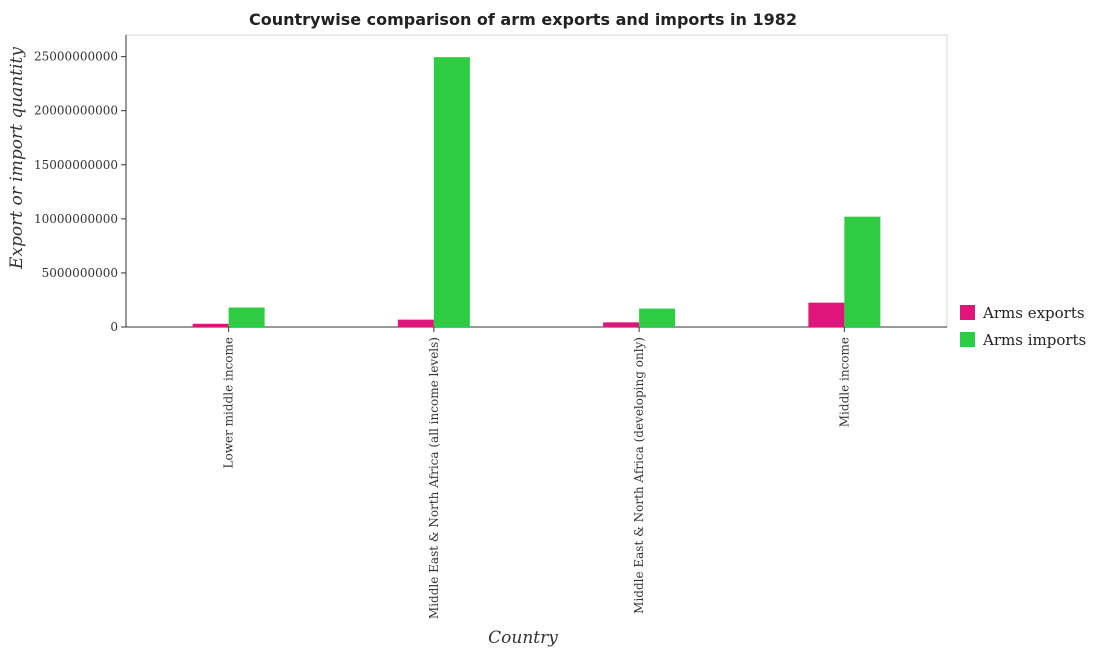 Image resolution: width=1095 pixels, height=650 pixels. Describe the element at coordinates (17, 158) in the screenshot. I see `y-axis-label: Export or import quantity` at that location.